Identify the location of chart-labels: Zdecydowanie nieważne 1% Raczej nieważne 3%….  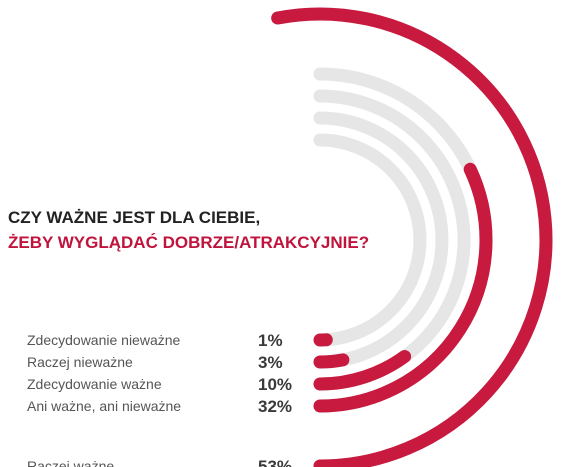
(159, 399).